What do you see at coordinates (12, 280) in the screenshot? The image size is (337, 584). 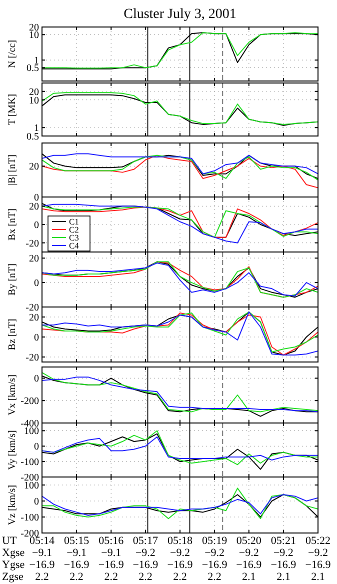 I see `y-axis-title: By [nT]` at bounding box center [12, 280].